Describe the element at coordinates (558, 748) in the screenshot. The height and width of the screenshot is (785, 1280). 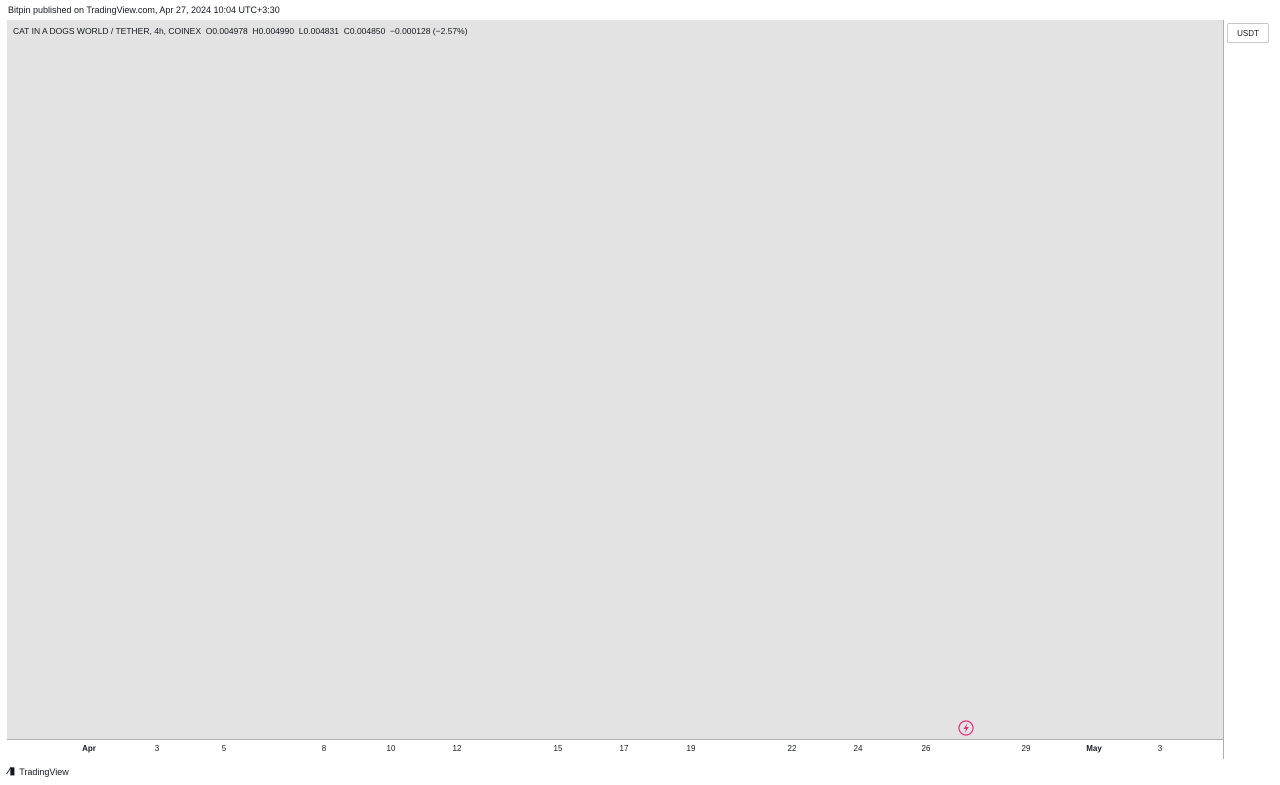
I see `time-tick: 15` at that location.